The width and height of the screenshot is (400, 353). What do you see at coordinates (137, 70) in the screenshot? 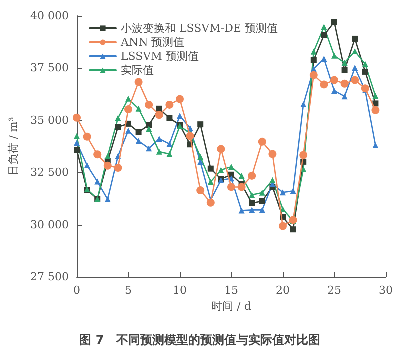
I see `legend-label: 实际值` at bounding box center [137, 70].